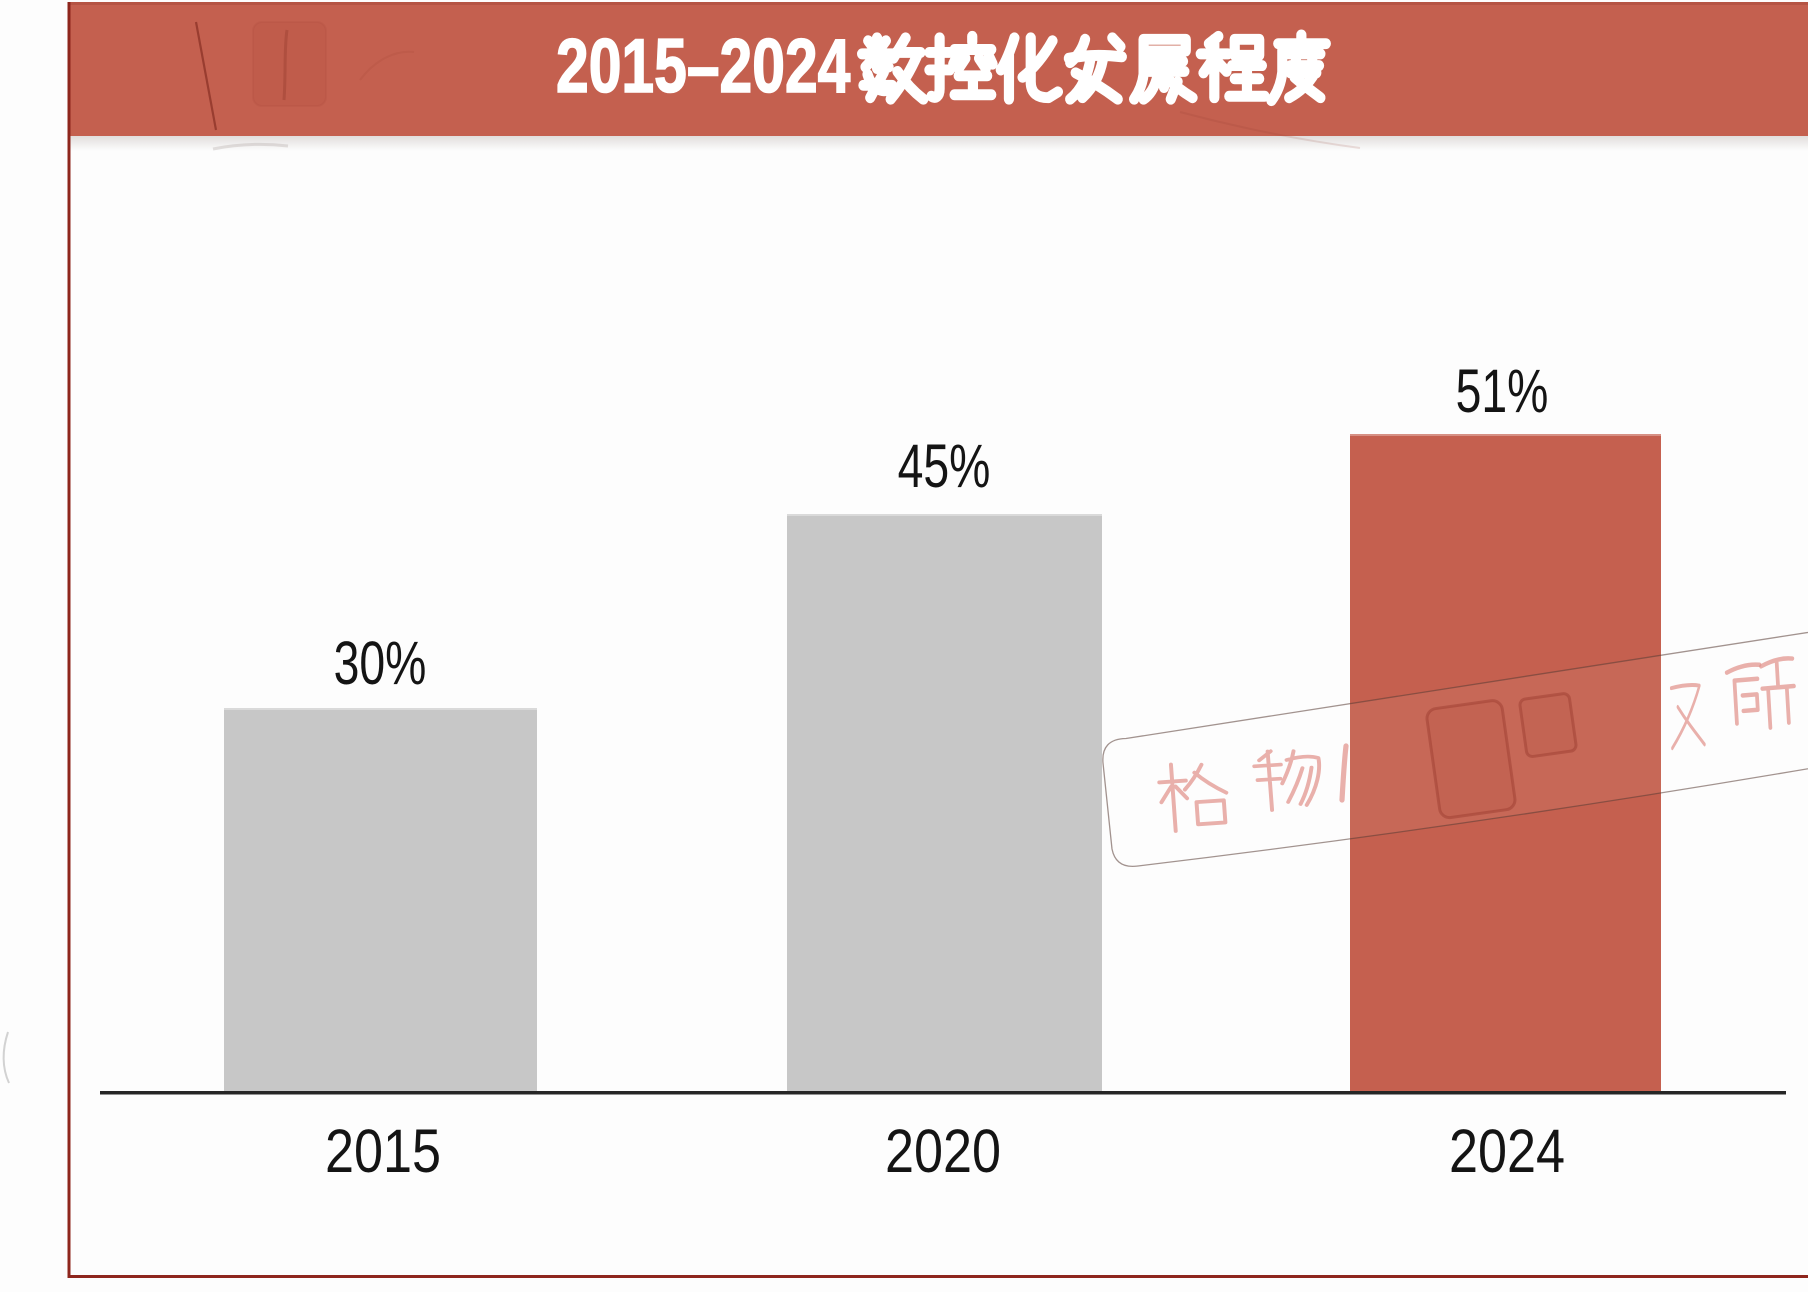 The image size is (1808, 1297). Describe the element at coordinates (380, 664) in the screenshot. I see `svg-text: 30%` at that location.